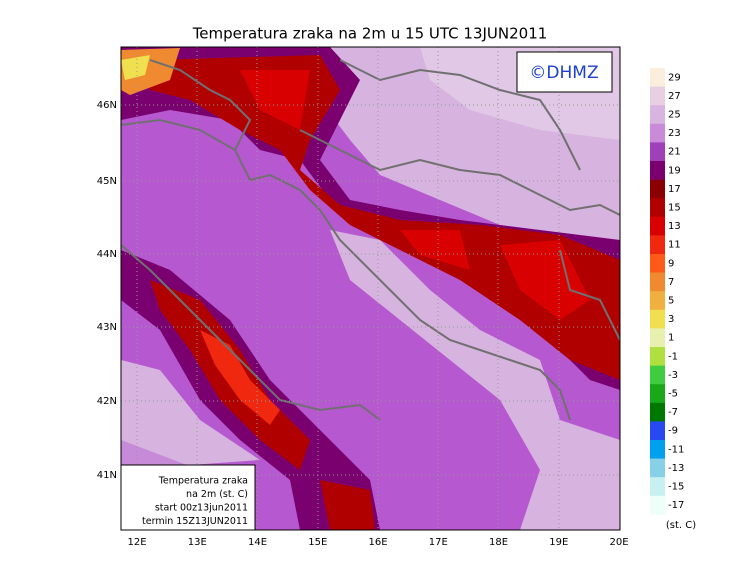  What do you see at coordinates (107, 254) in the screenshot?
I see `lat-label: 44N` at bounding box center [107, 254].